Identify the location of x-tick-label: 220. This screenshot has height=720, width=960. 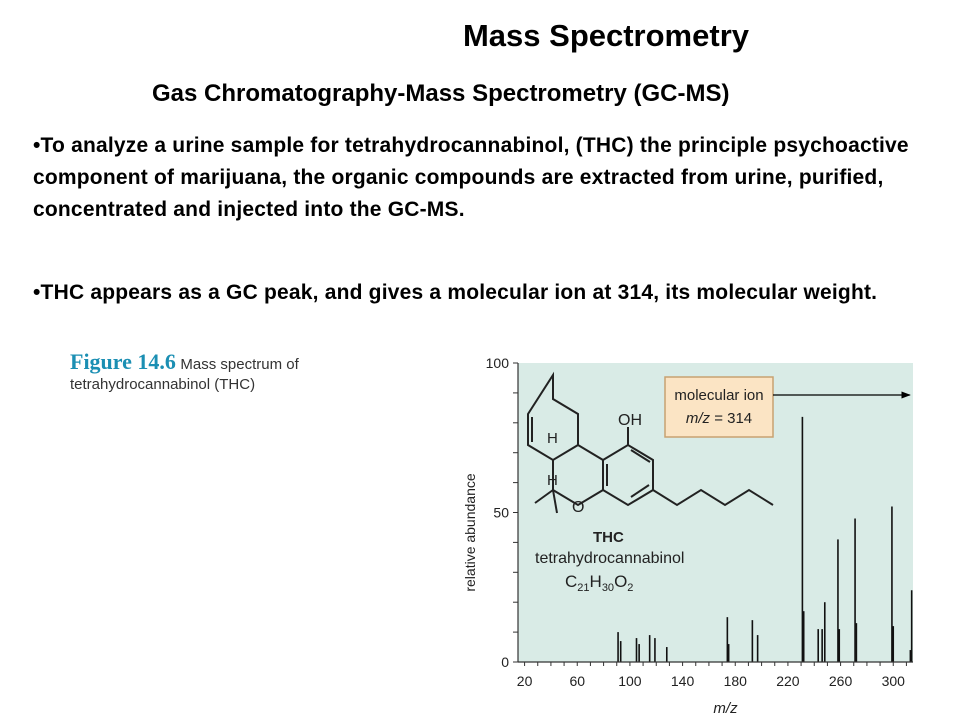
(788, 681).